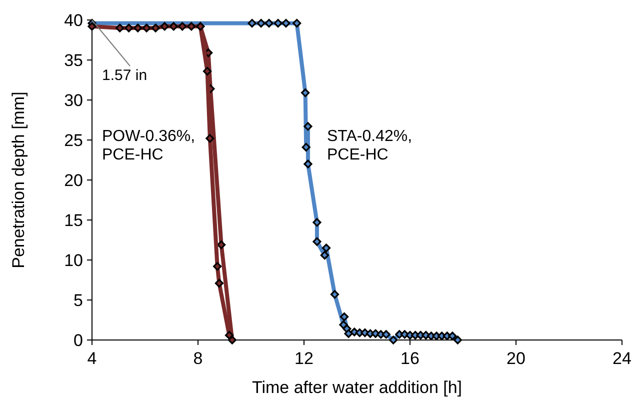  I want to click on x-tick-label: 8, so click(198, 358).